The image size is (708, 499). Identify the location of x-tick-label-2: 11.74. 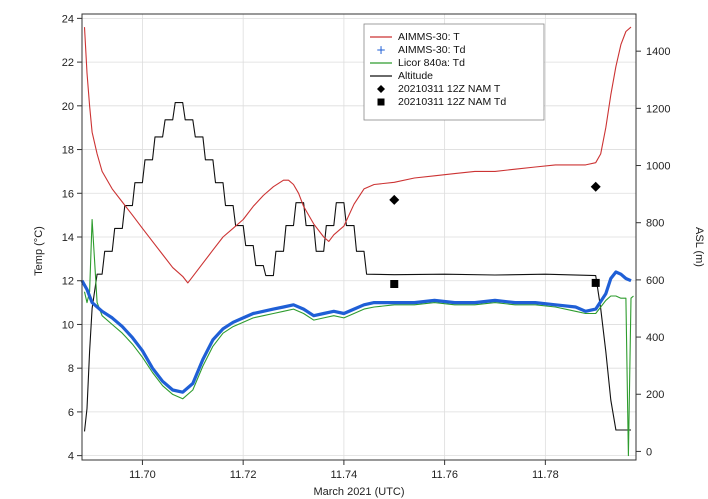
(344, 475).